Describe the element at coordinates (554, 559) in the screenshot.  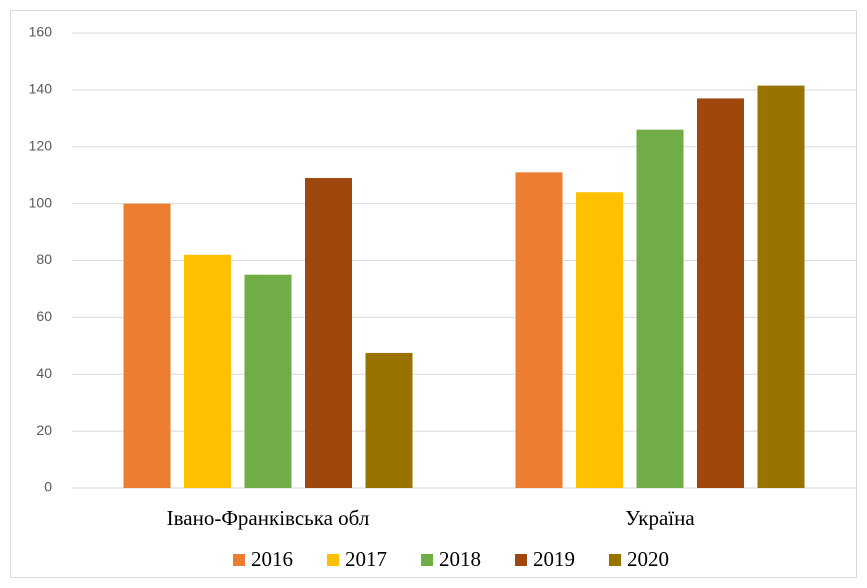
I see `legend-label: 2019` at that location.